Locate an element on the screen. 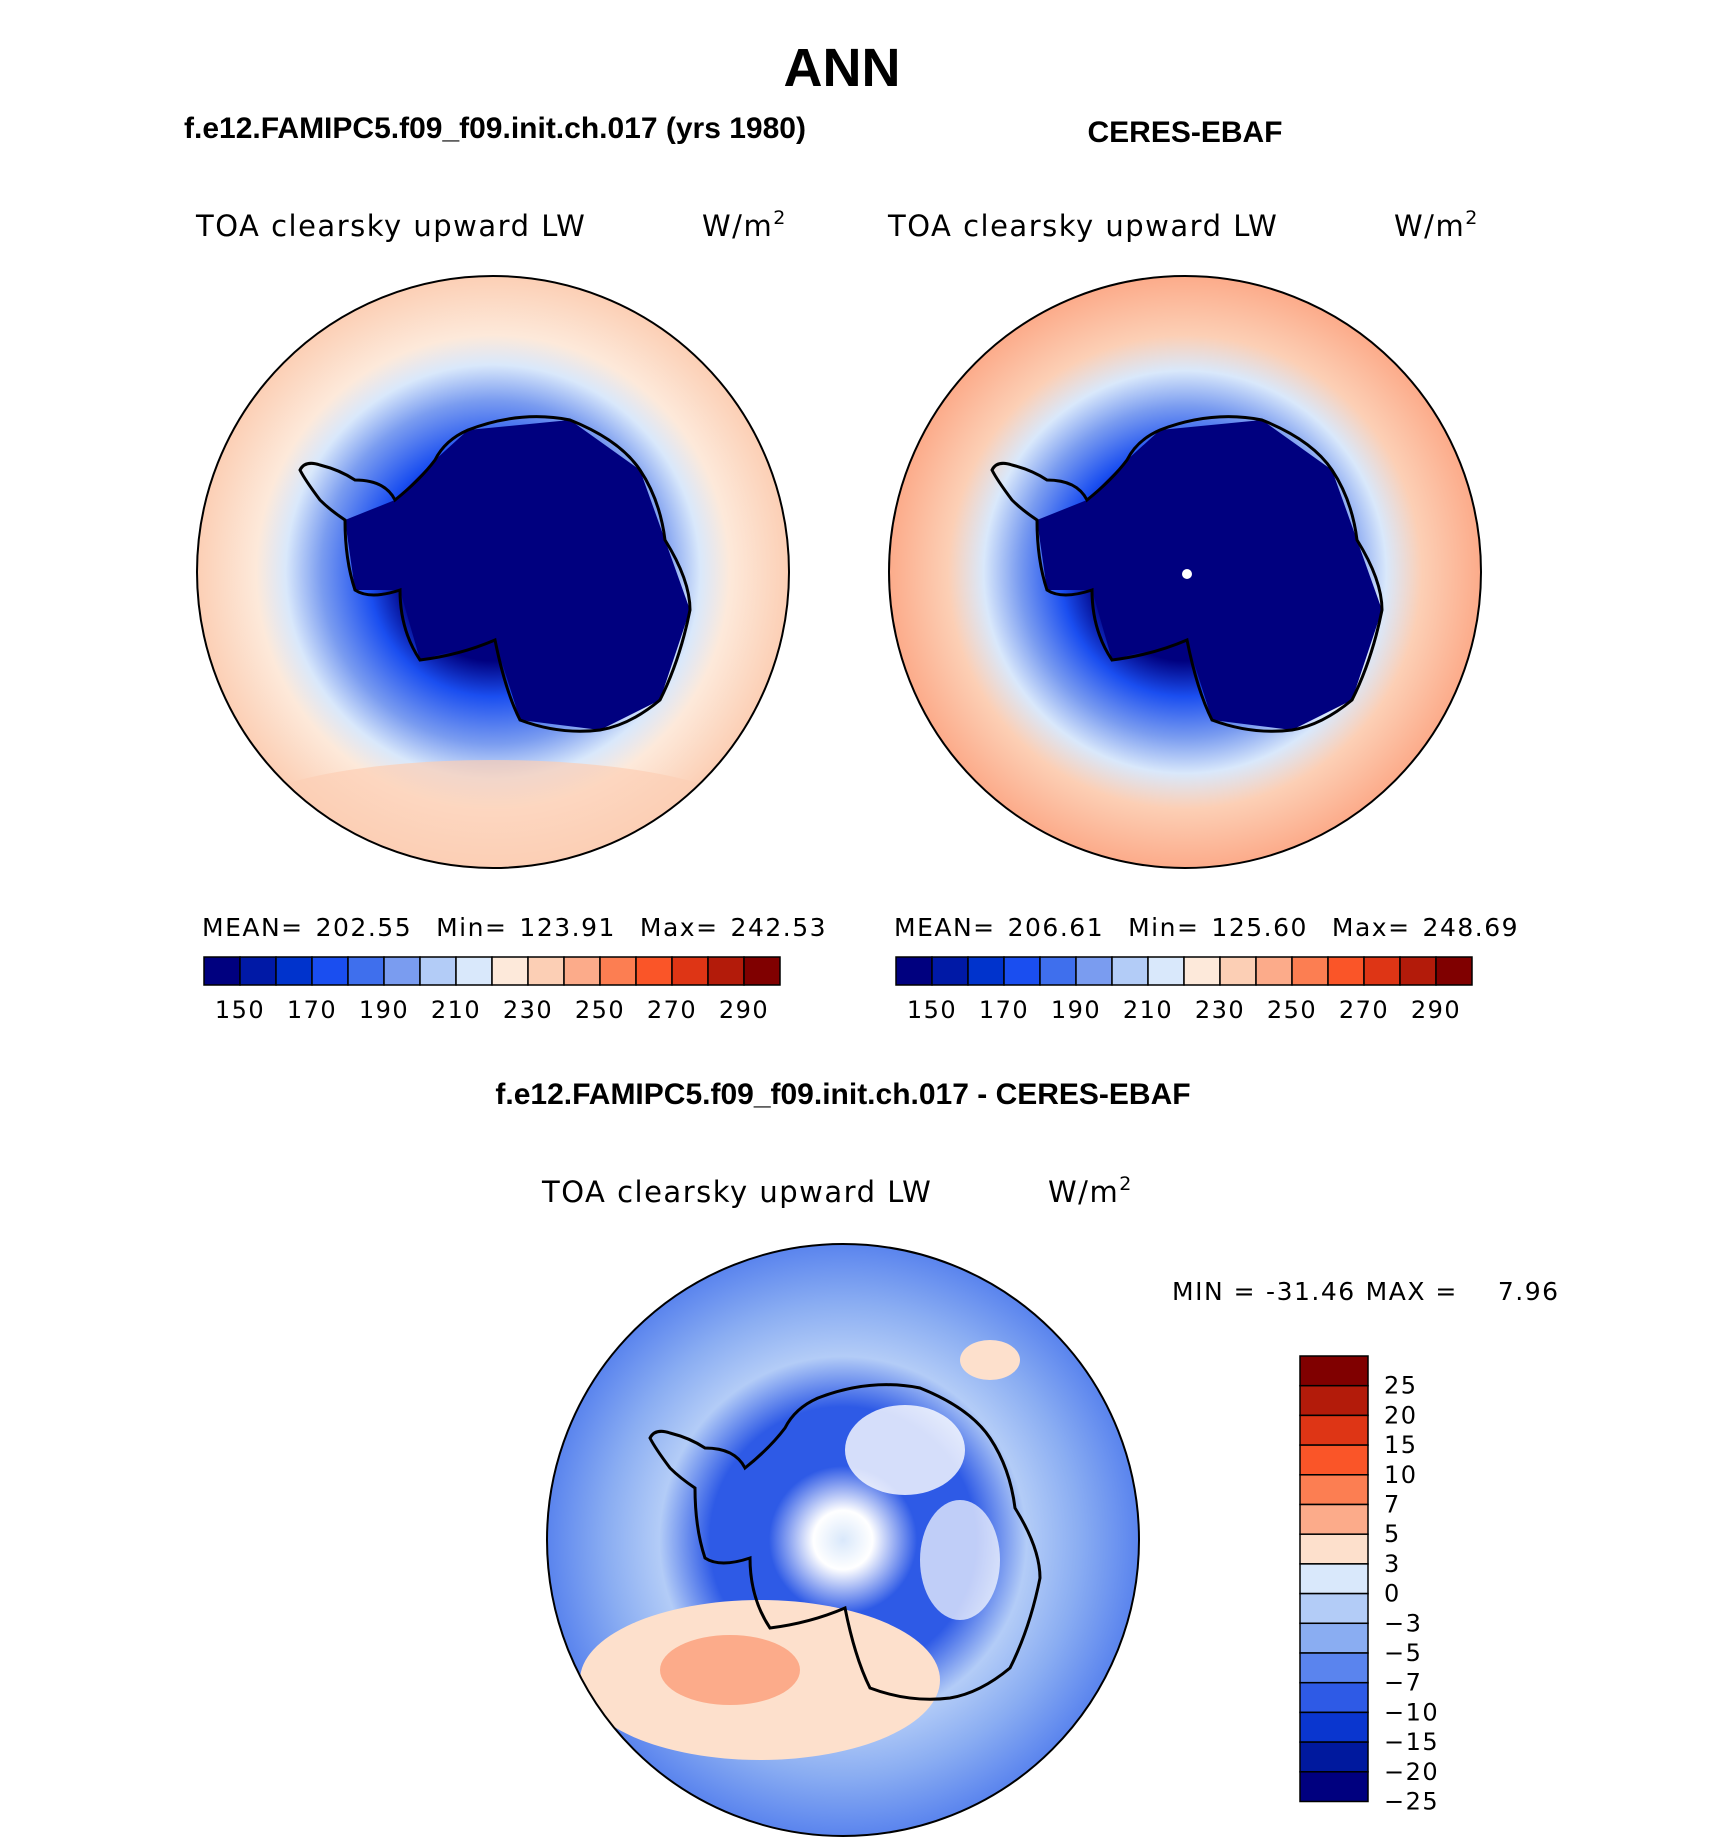 The height and width of the screenshot is (1840, 1710). obs-antarctica-coastline is located at coordinates (1187, 574).